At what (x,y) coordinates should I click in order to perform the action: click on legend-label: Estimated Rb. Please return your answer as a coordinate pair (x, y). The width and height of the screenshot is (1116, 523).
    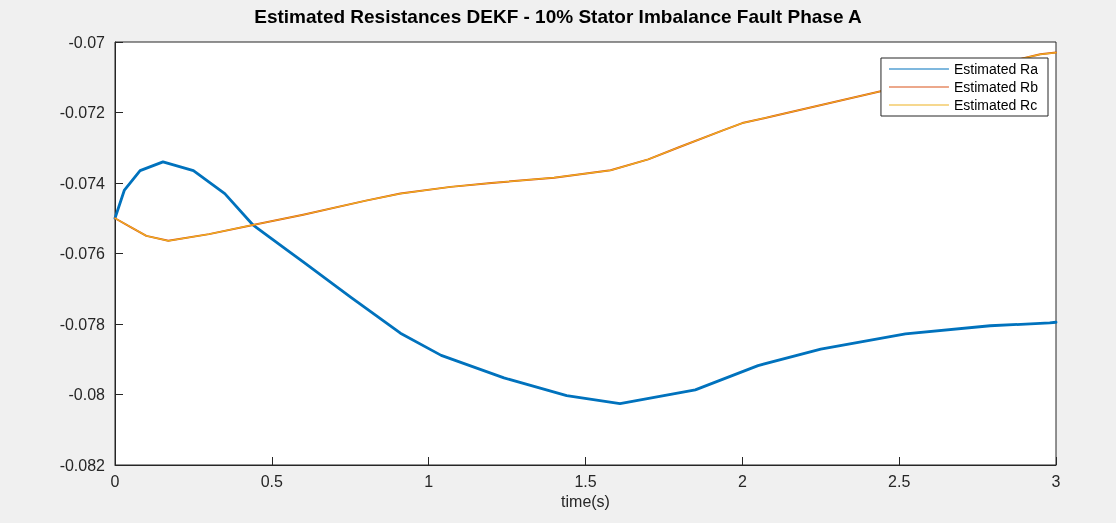
    Looking at the image, I should click on (996, 87).